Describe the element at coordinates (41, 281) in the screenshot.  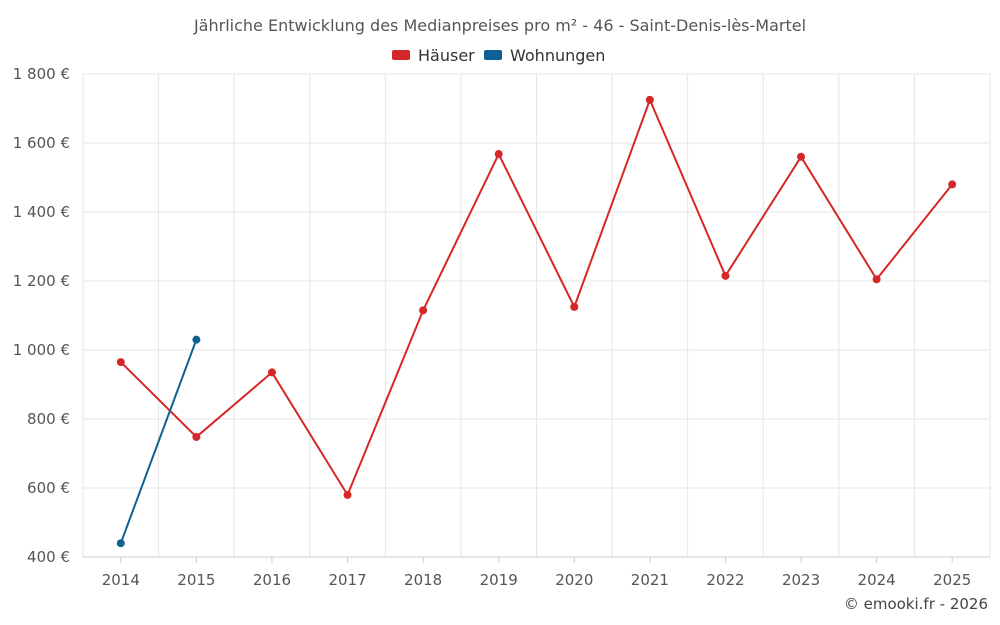
I see `y-tick-label: 1 200 €` at that location.